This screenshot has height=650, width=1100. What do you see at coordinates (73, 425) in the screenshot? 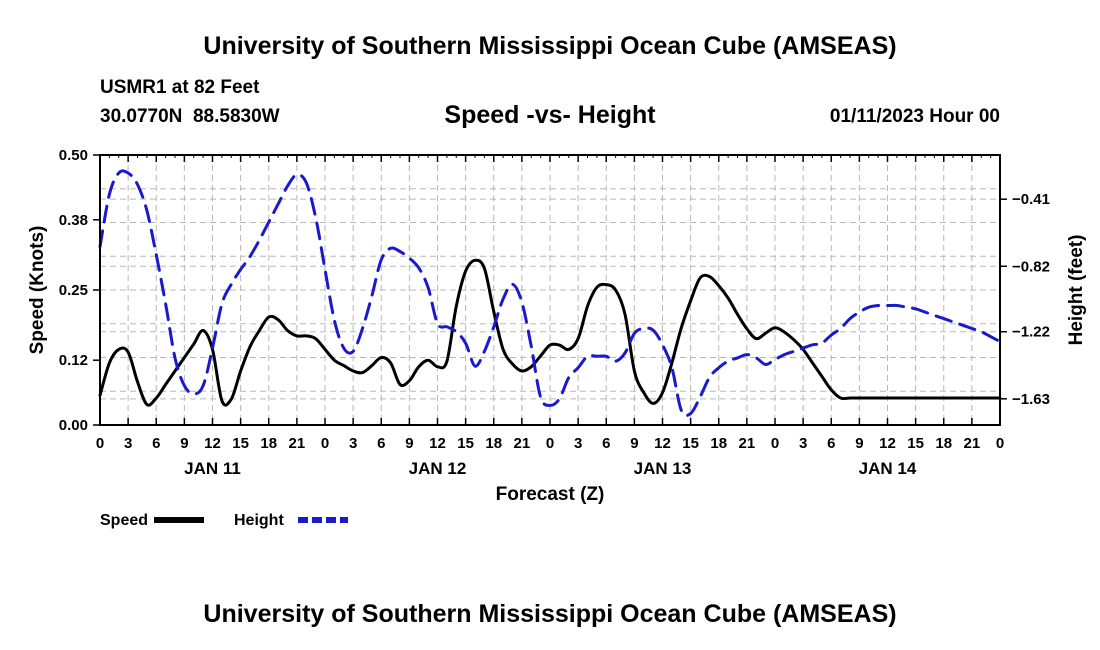
I see `y-tick-label: 0.00` at bounding box center [73, 425].